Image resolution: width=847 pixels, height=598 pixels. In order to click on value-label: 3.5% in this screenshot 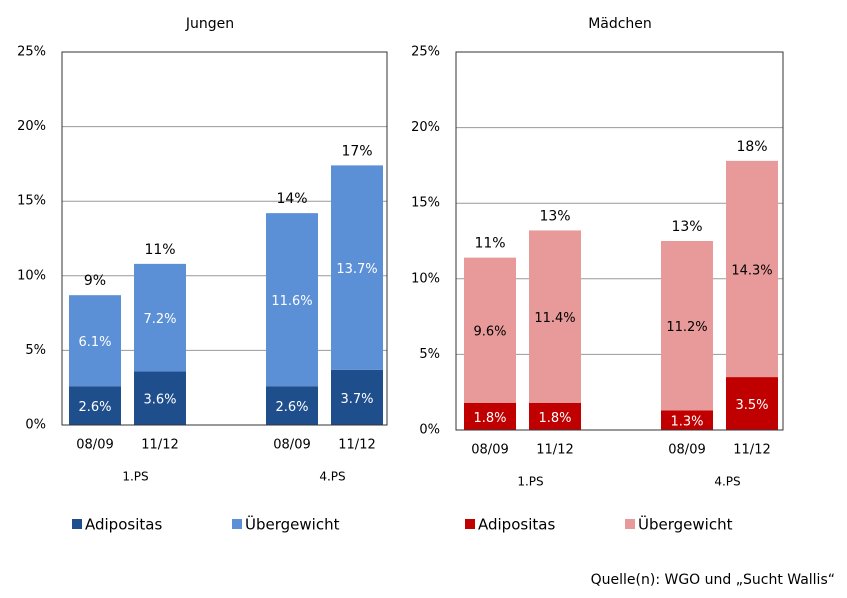, I will do `click(751, 405)`.